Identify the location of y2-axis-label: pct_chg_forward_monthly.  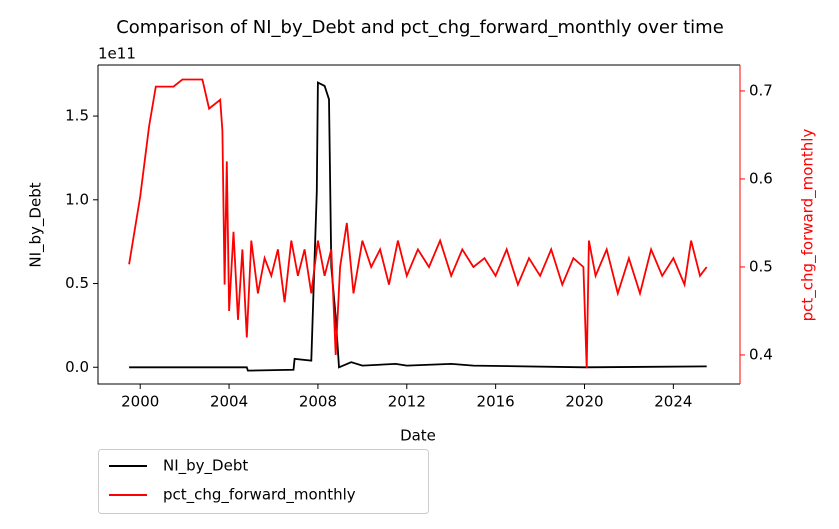
(808, 225).